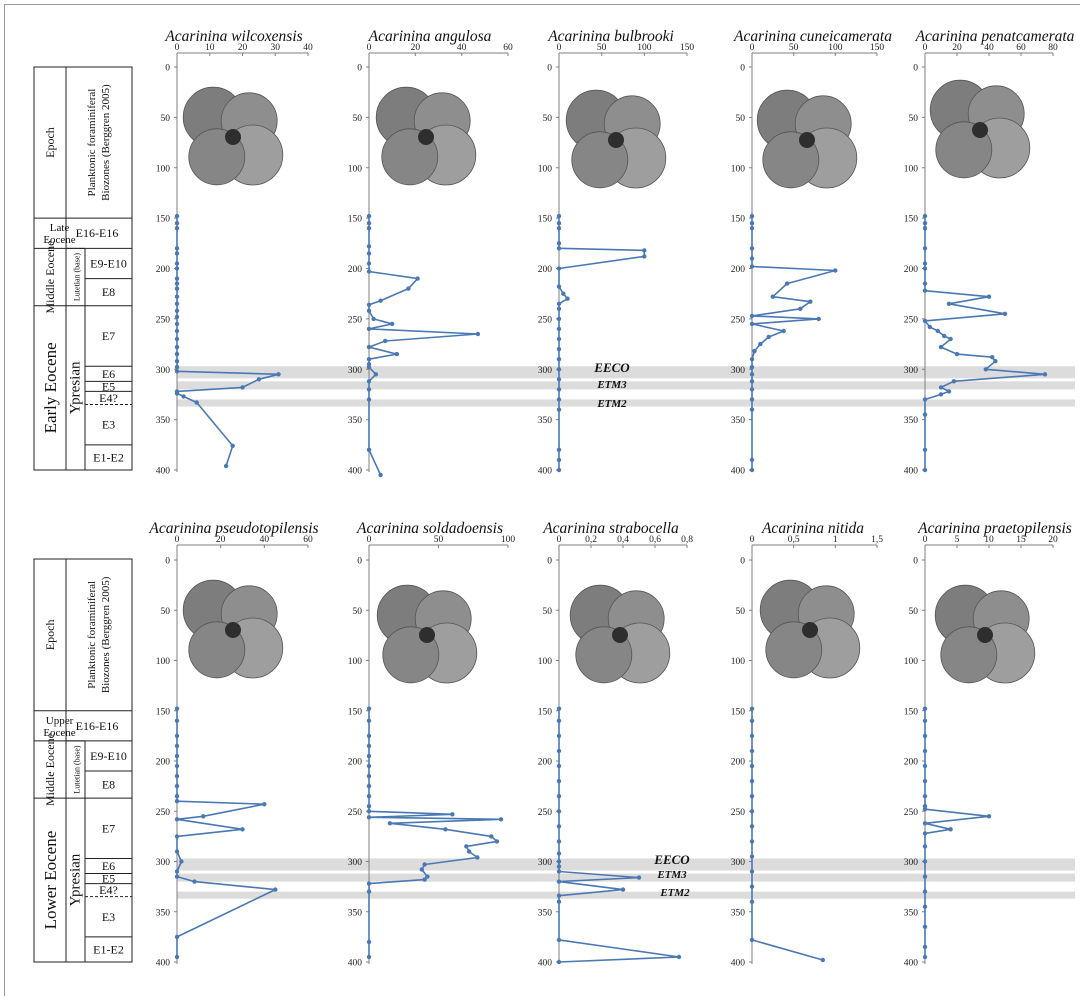  I want to click on x-tick-label: 0,4, so click(623, 540).